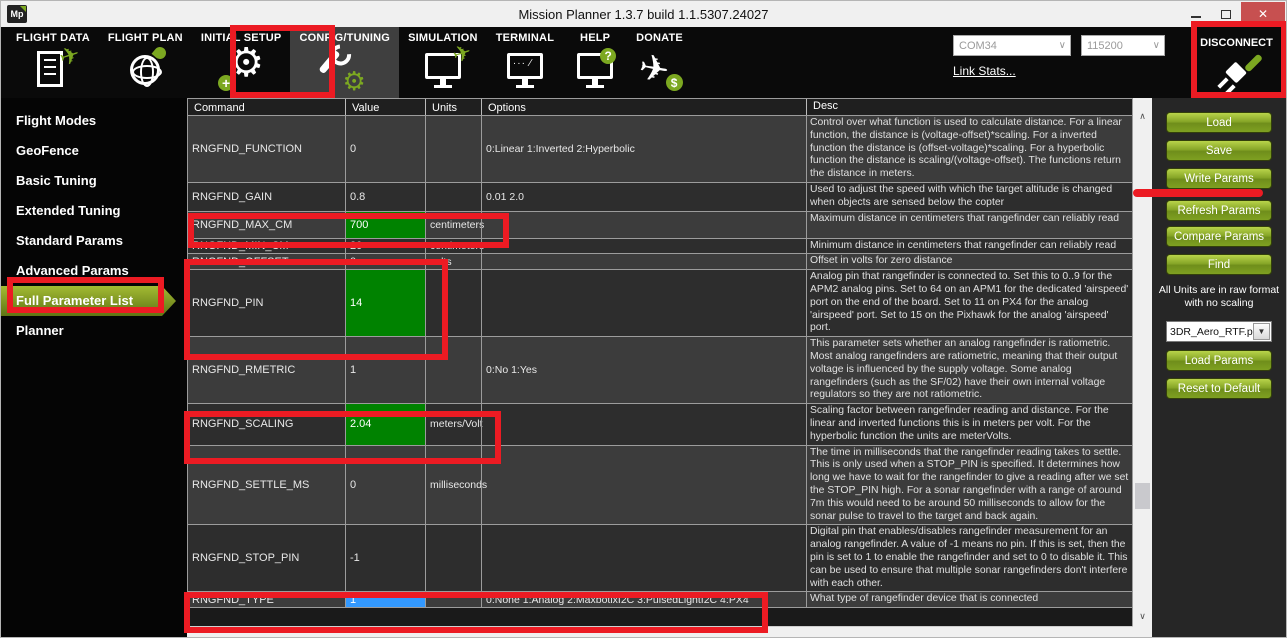 This screenshot has height=638, width=1287. I want to click on tab-config-tuning: CONFIG/TUNING ⚙, so click(345, 62).